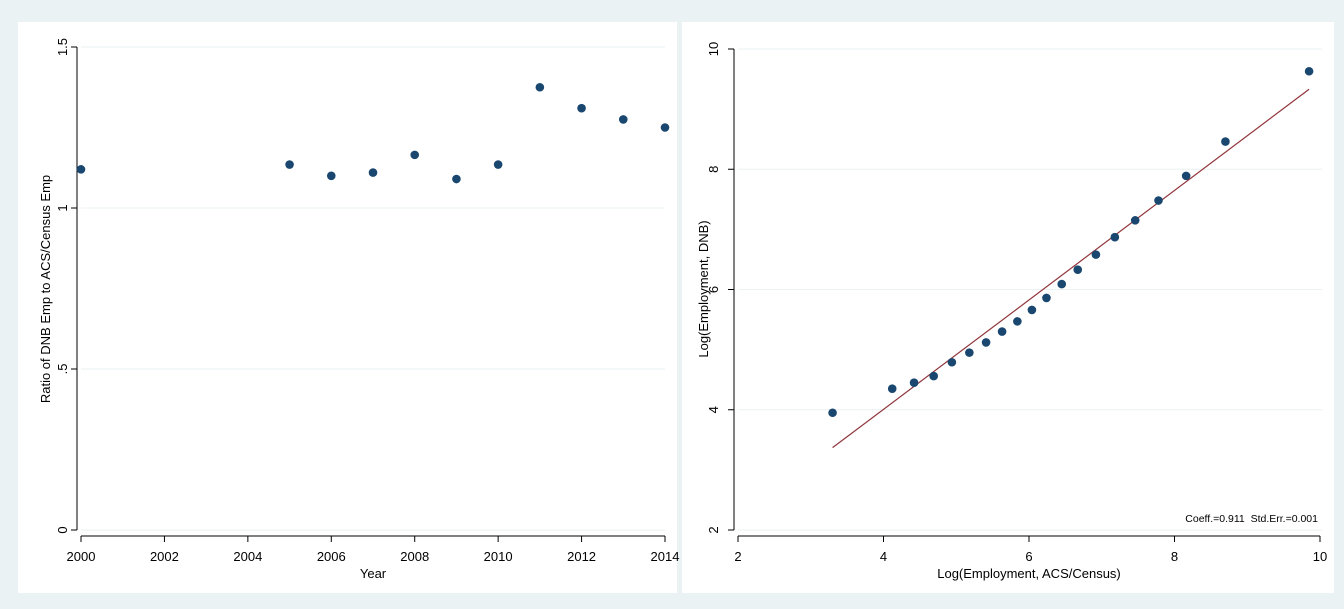  What do you see at coordinates (81, 556) in the screenshot?
I see `x-tick-label: 2000` at bounding box center [81, 556].